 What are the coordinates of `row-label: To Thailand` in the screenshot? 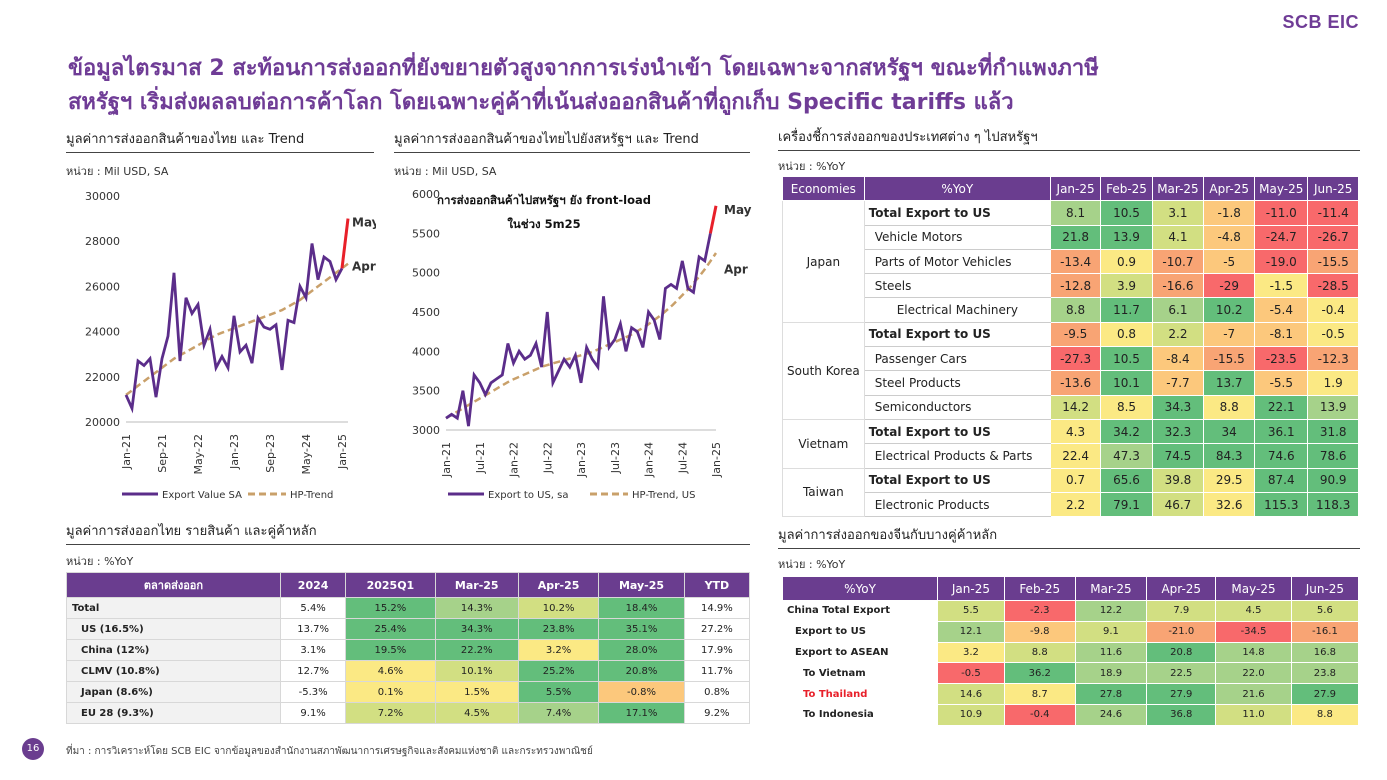 It's located at (860, 694).